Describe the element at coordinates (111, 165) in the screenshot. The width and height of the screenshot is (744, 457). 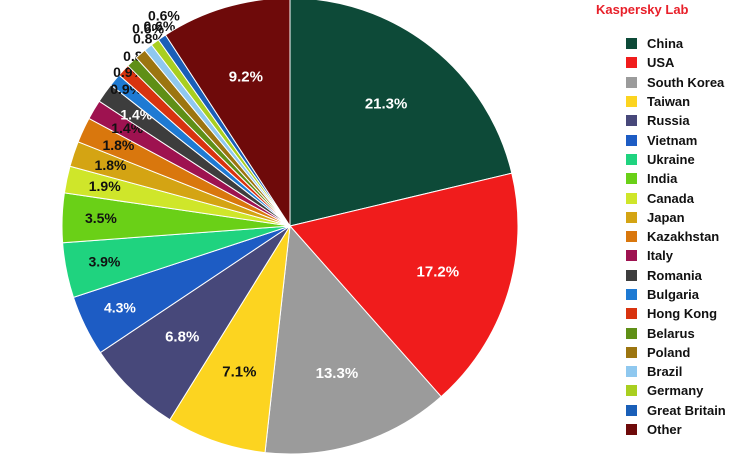
I see `slice-label-japan: 1.8%` at that location.